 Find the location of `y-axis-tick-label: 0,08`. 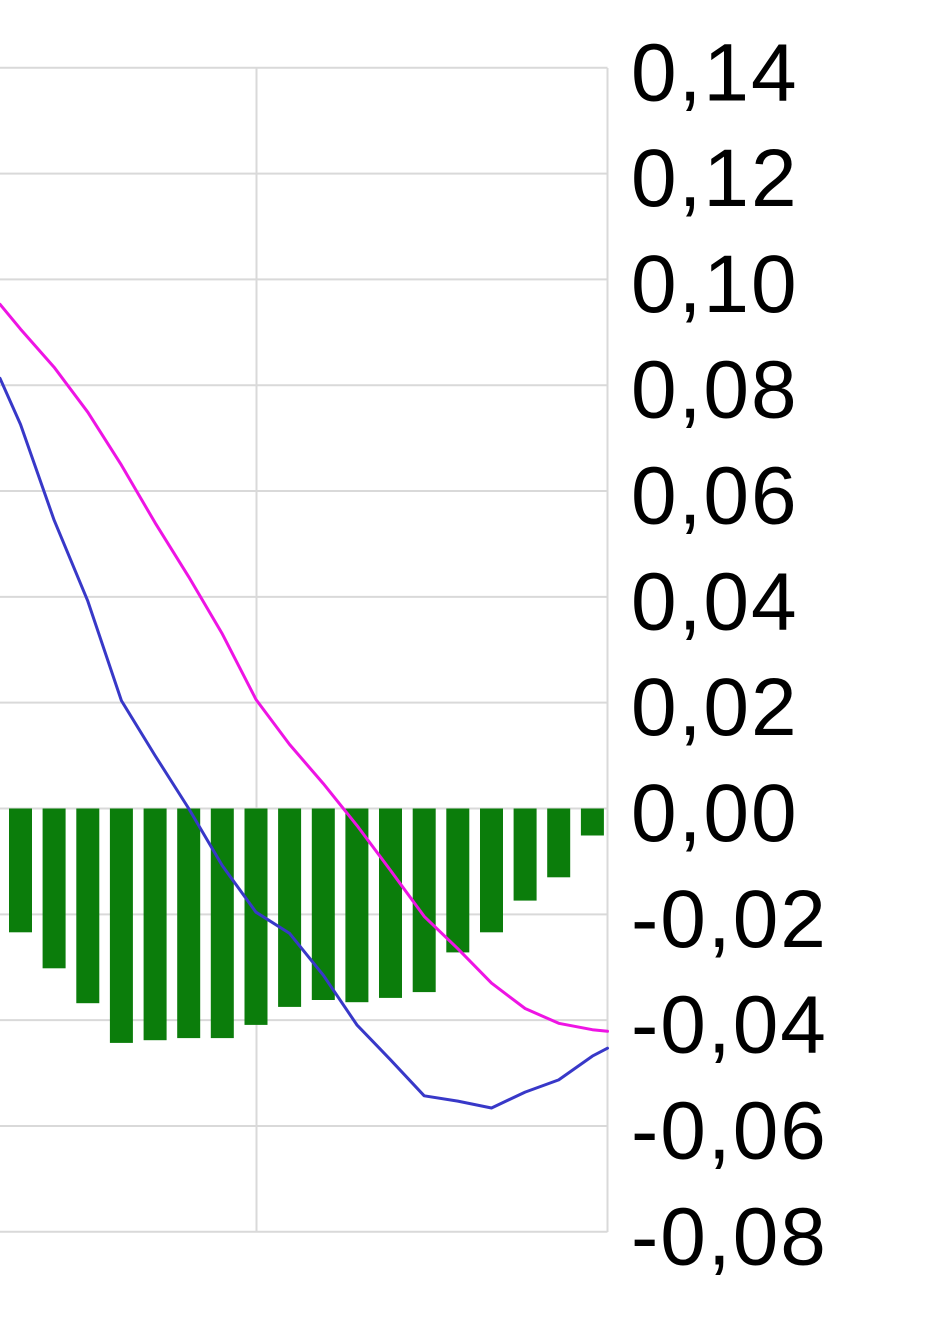

y-axis-tick-label: 0,08 is located at coordinates (715, 390).